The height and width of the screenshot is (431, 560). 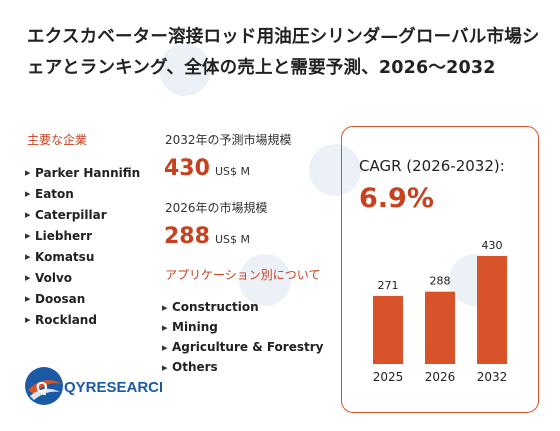 What do you see at coordinates (187, 236) in the screenshot?
I see `market-2026-number: 288` at bounding box center [187, 236].